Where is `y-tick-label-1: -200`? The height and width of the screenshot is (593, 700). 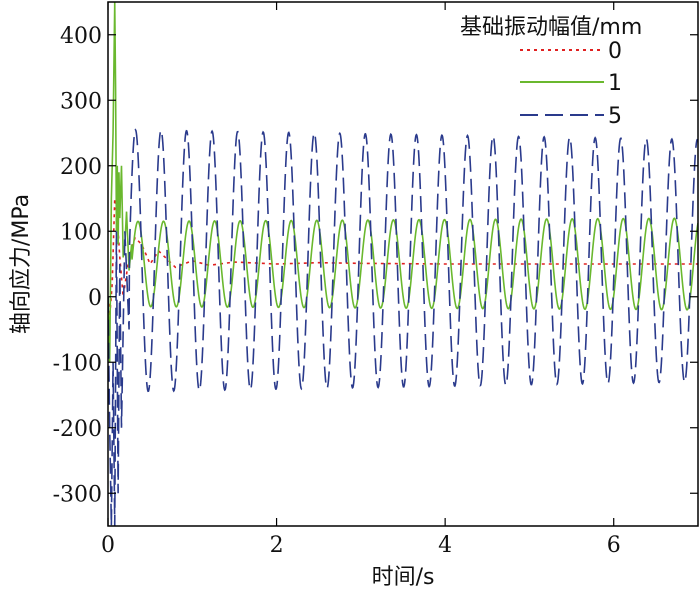 y-tick-label-1: -200 is located at coordinates (77, 429).